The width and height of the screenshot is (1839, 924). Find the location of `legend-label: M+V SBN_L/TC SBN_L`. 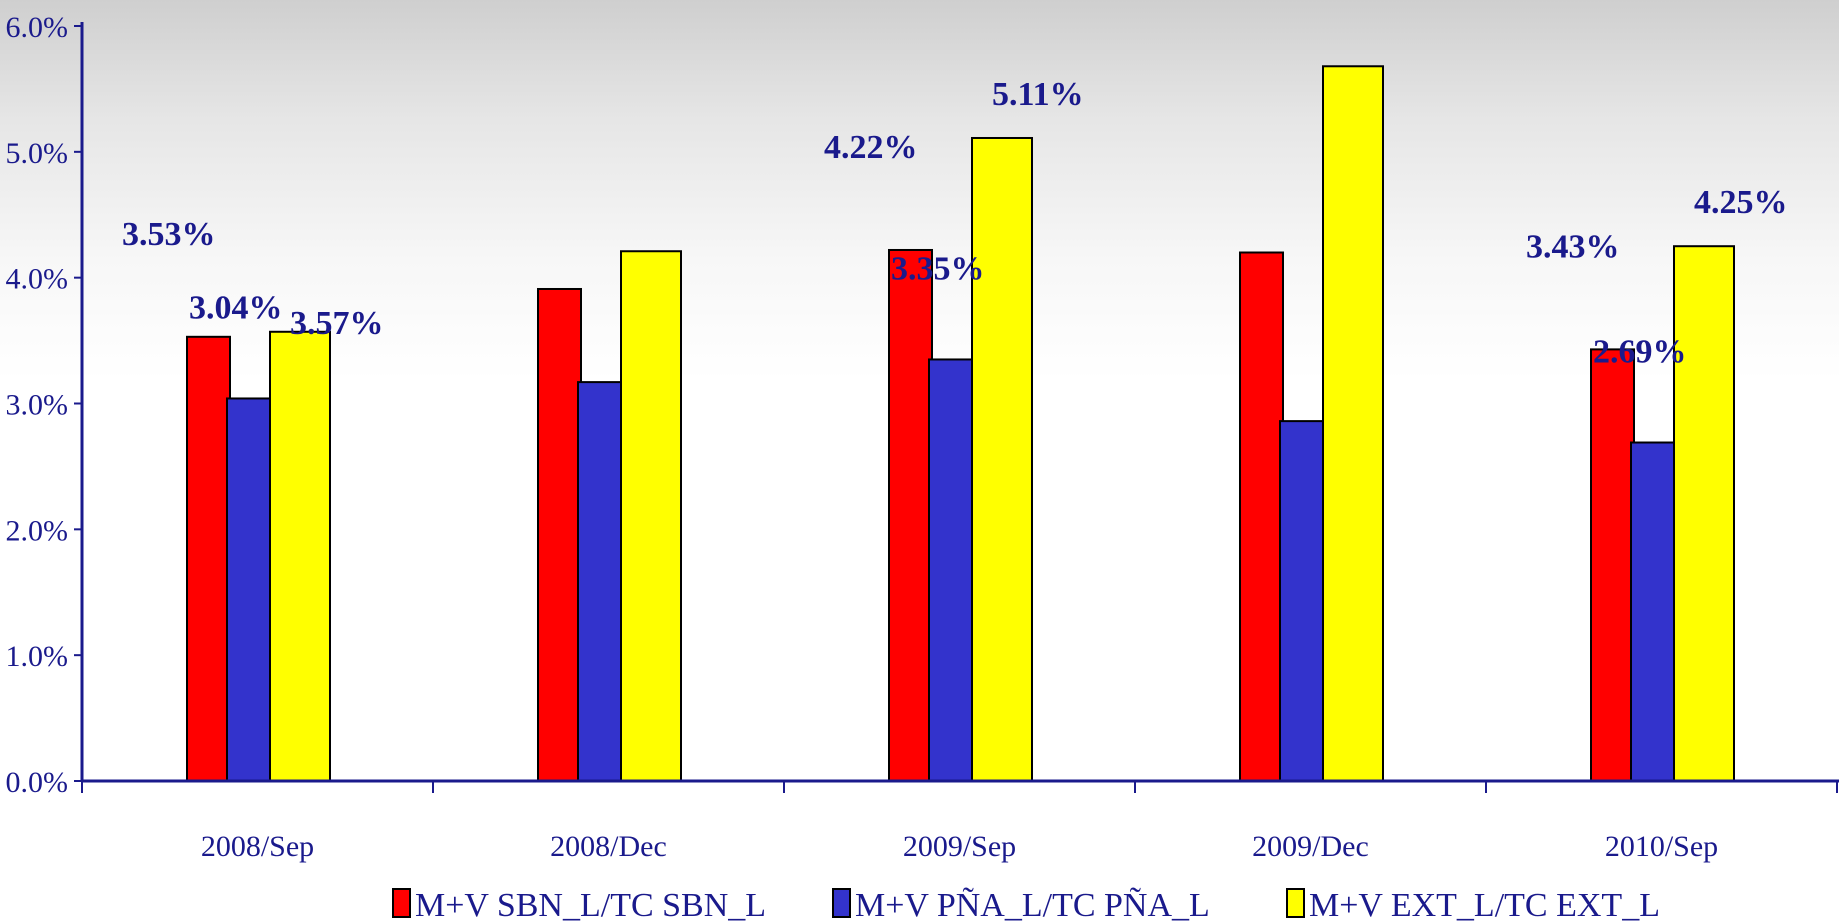

legend-label: M+V SBN_L/TC SBN_L is located at coordinates (590, 905).